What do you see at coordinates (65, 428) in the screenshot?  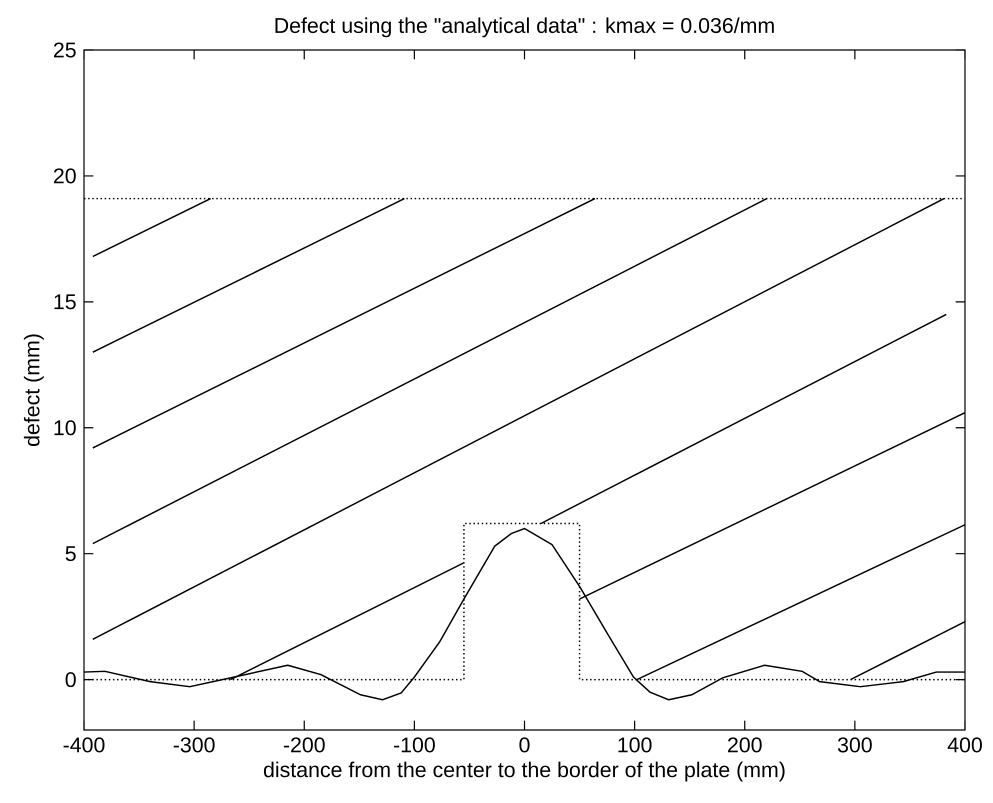 I see `y-tick-label: 10` at bounding box center [65, 428].